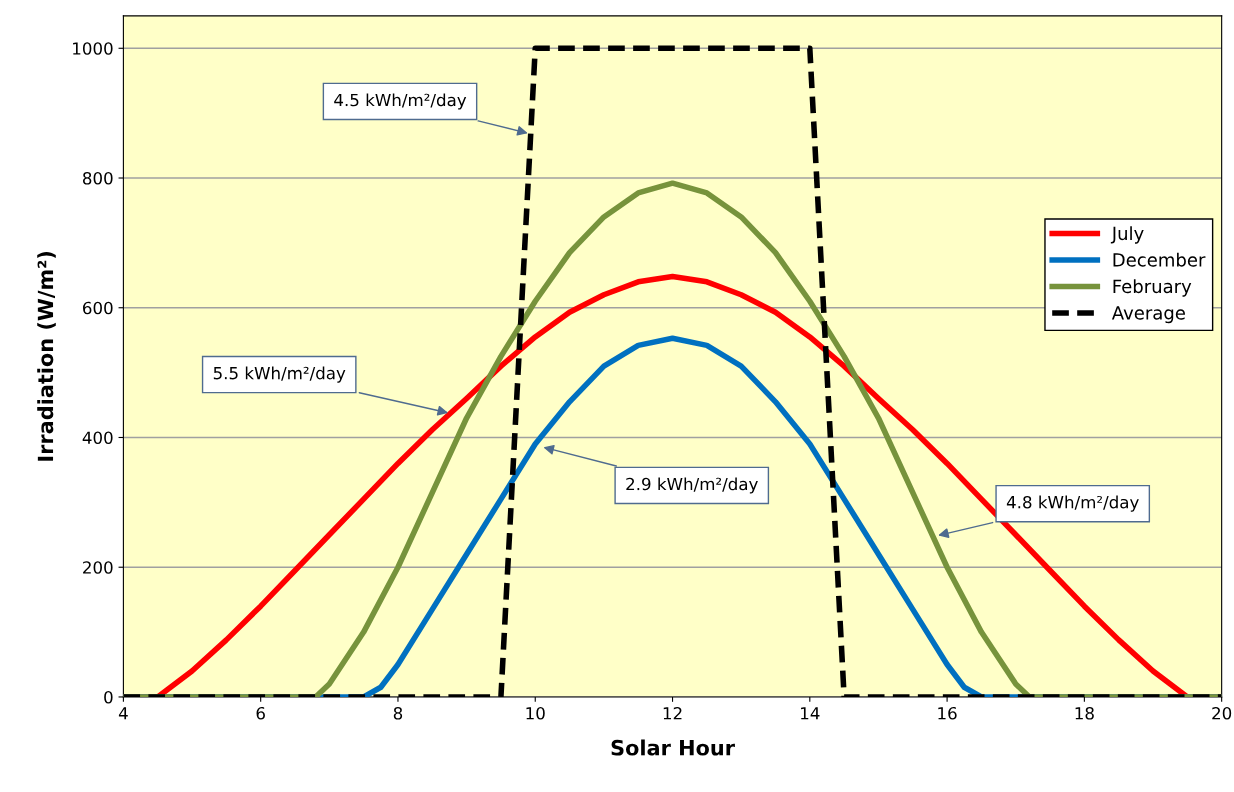  I want to click on legend-label: July, so click(1127, 235).